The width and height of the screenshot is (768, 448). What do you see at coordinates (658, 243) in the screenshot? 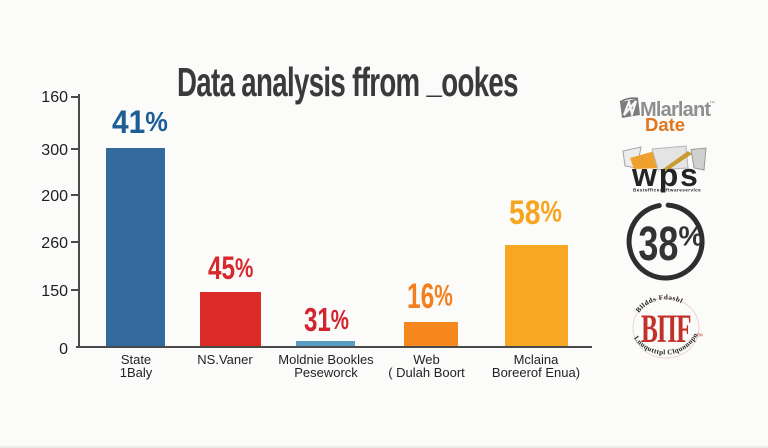
I see `svg-text: 38` at bounding box center [658, 243].